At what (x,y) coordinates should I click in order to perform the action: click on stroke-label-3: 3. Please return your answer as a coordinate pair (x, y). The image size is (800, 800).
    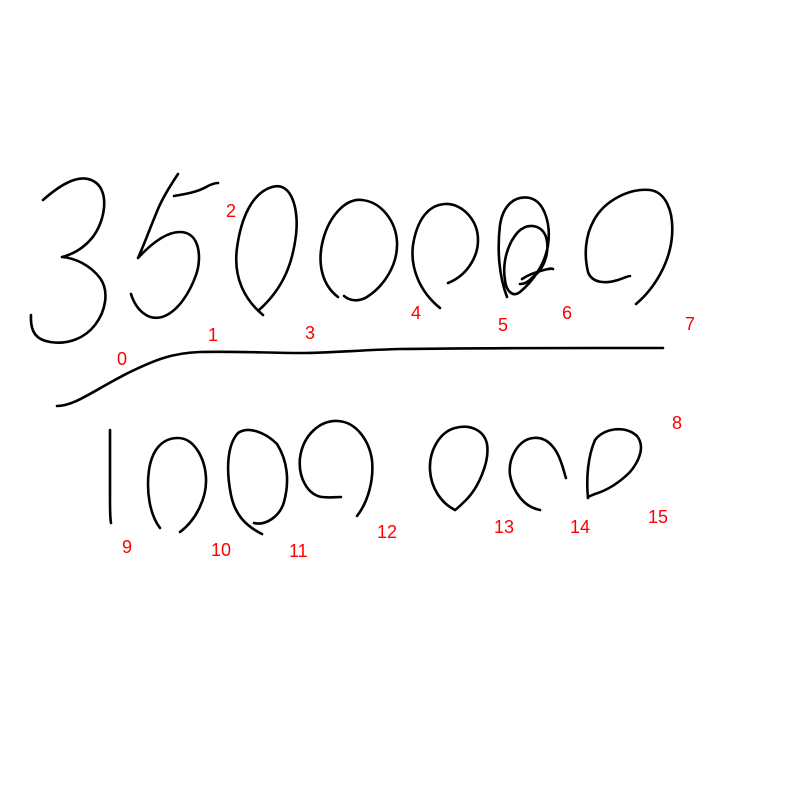
    Looking at the image, I should click on (310, 333).